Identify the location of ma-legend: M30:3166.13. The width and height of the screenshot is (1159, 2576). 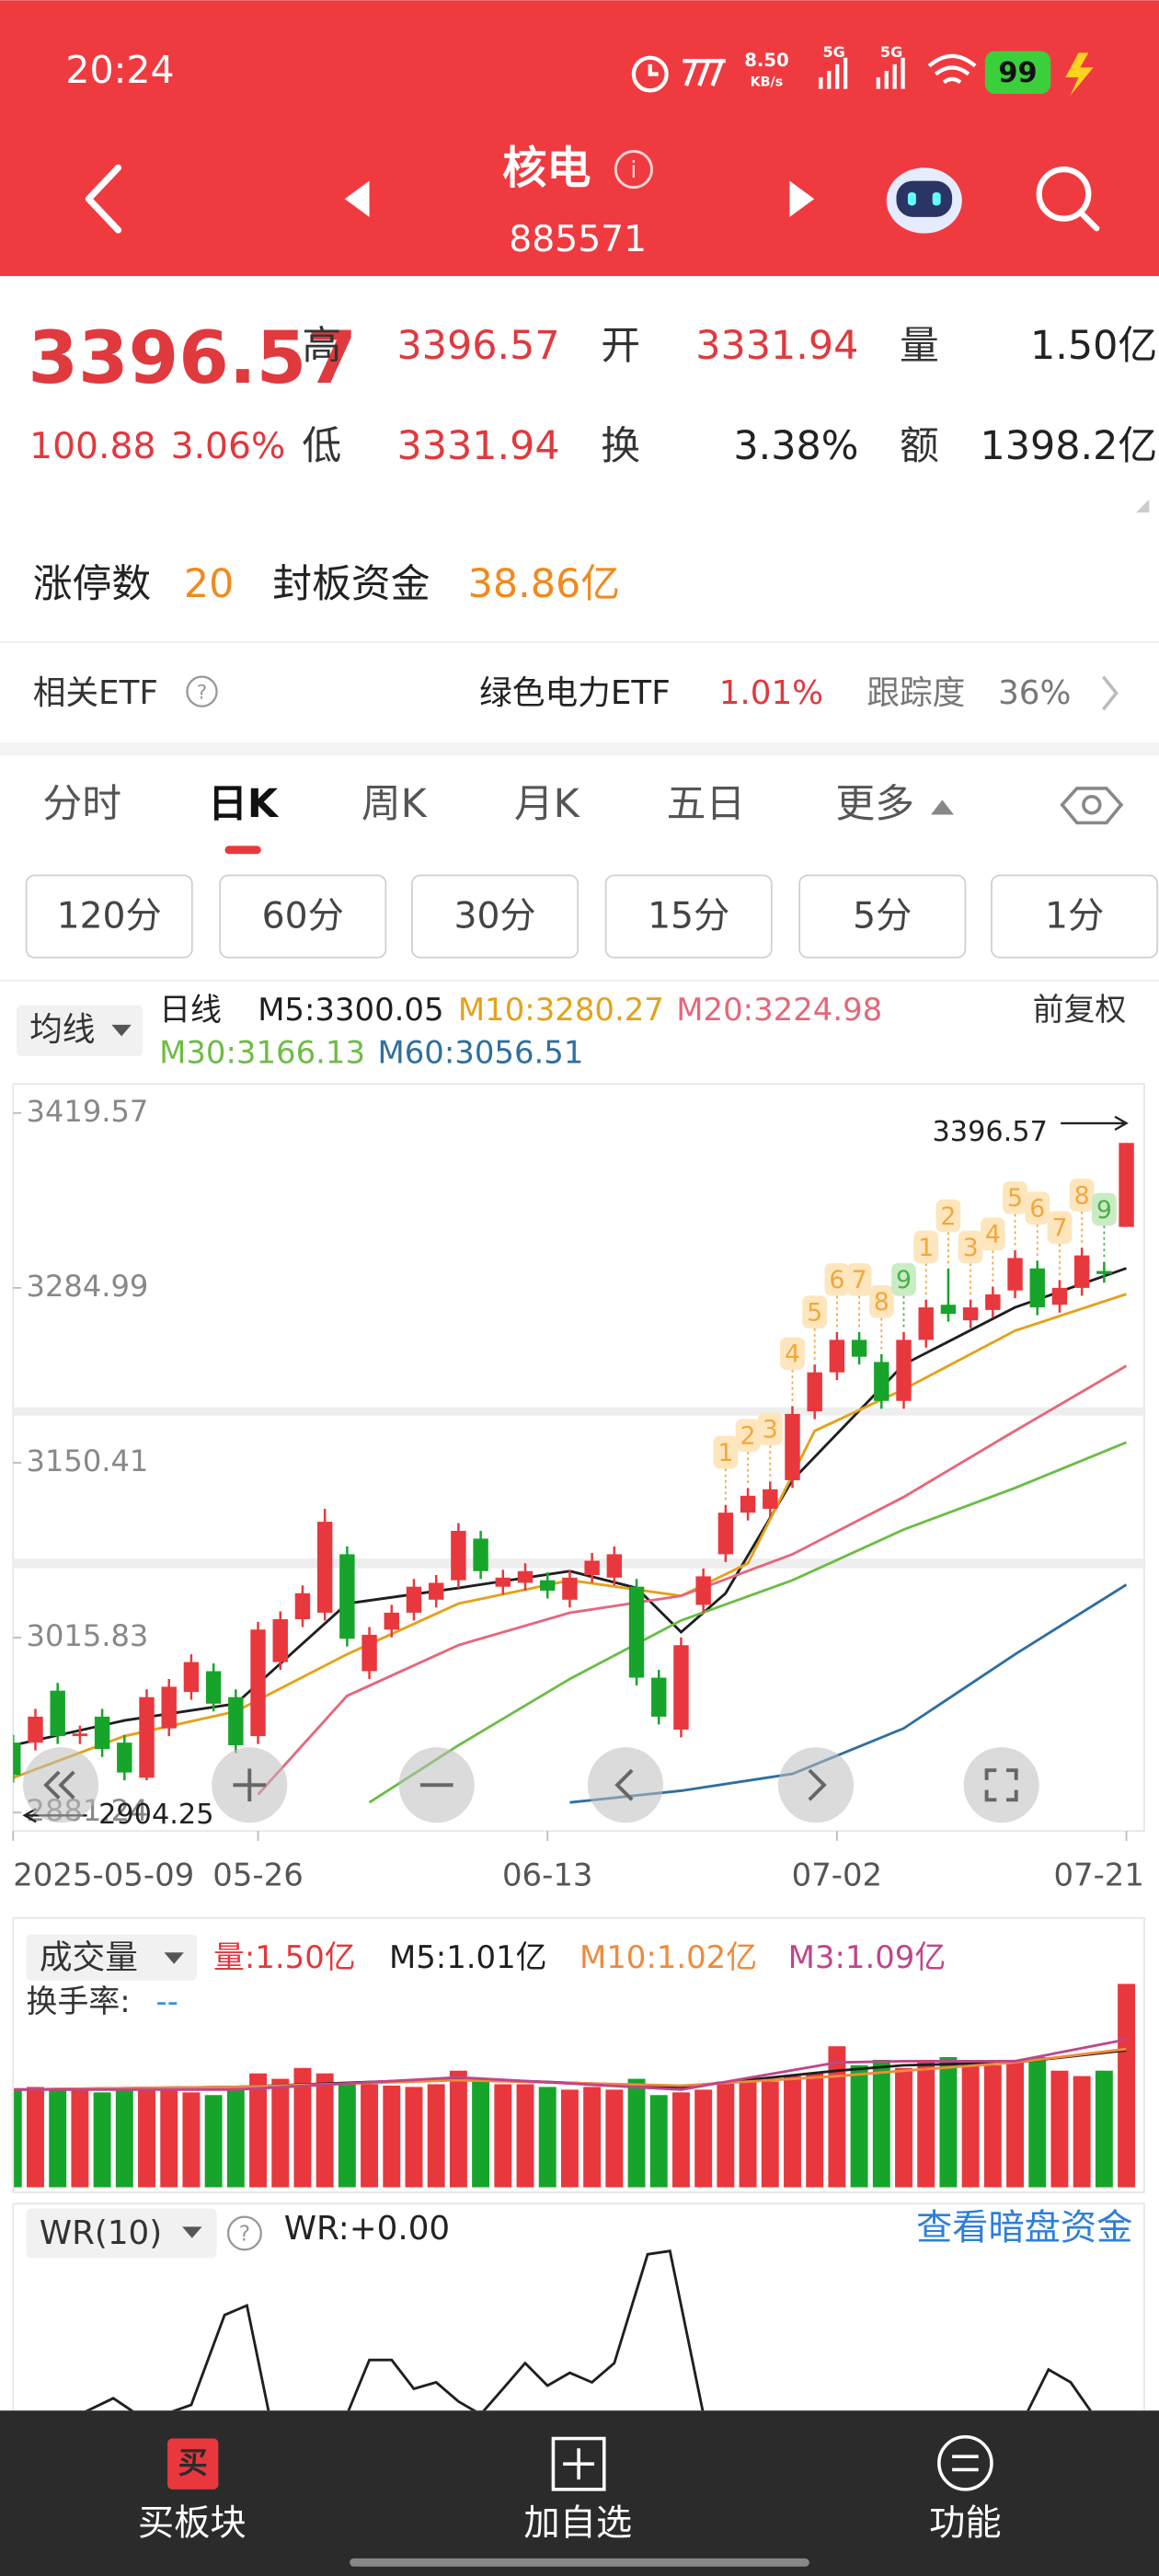
(262, 1053).